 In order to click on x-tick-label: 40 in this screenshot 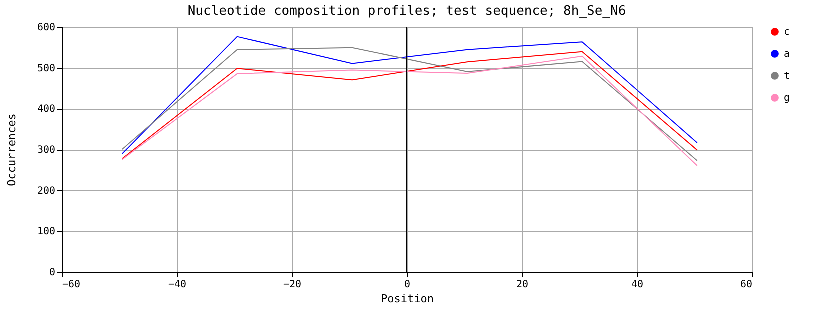, I will do `click(637, 285)`.